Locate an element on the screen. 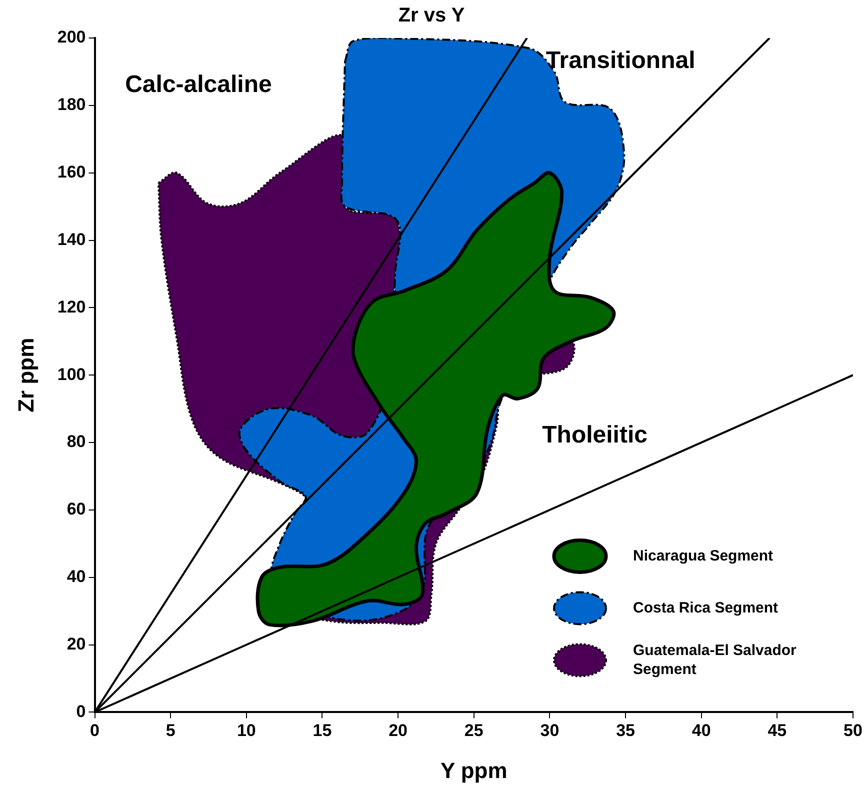 The width and height of the screenshot is (867, 793). x-tick-label: 20 is located at coordinates (398, 730).